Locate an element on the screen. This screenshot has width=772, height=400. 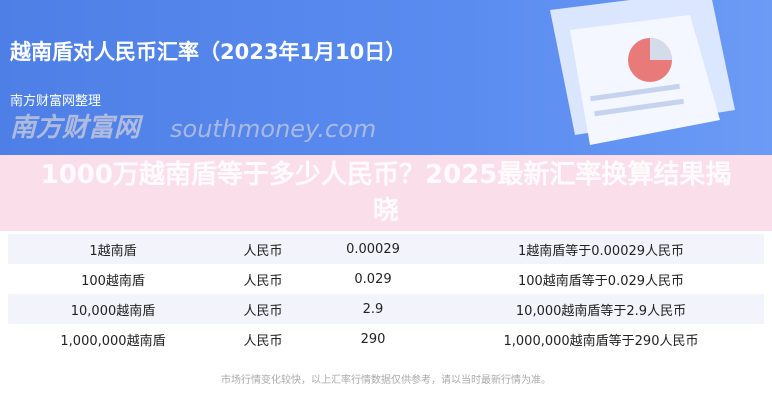
page-subtitle: 南方财富网整理 is located at coordinates (56, 101).